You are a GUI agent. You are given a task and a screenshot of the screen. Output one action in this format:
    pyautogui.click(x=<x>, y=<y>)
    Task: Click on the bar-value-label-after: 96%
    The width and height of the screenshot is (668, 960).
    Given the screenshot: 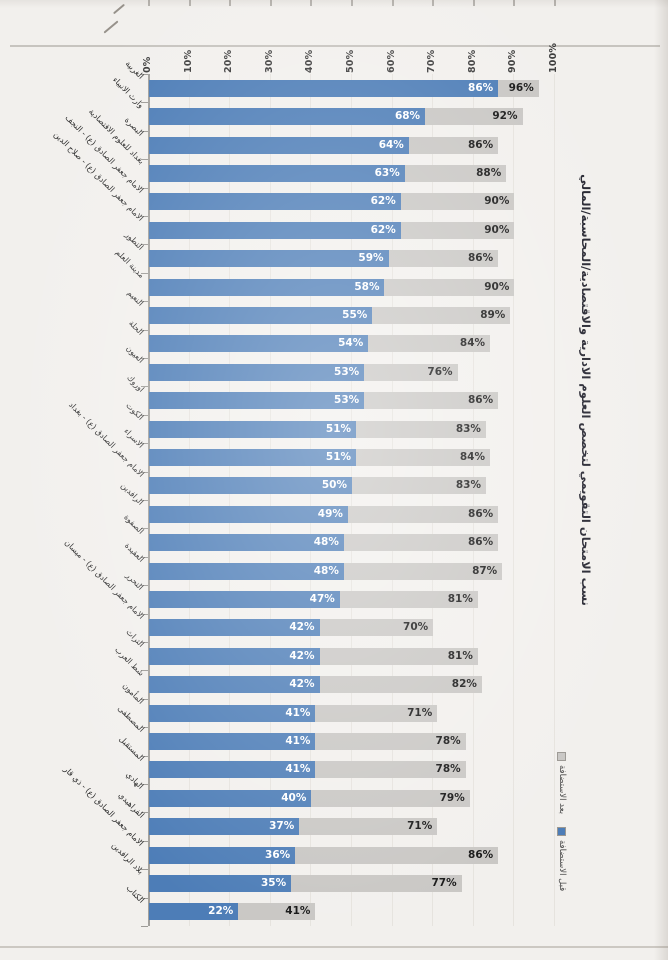 What is the action you would take?
    pyautogui.click(x=521, y=87)
    